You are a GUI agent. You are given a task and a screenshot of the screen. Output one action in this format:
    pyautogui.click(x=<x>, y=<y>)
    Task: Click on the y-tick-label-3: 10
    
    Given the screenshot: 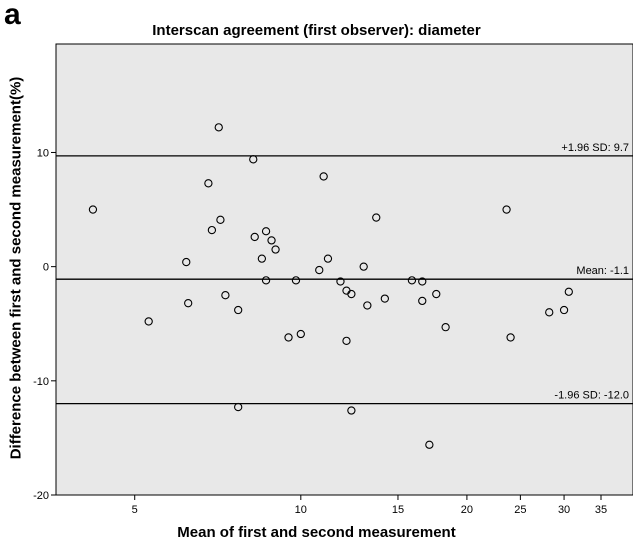 What is the action you would take?
    pyautogui.click(x=43, y=153)
    